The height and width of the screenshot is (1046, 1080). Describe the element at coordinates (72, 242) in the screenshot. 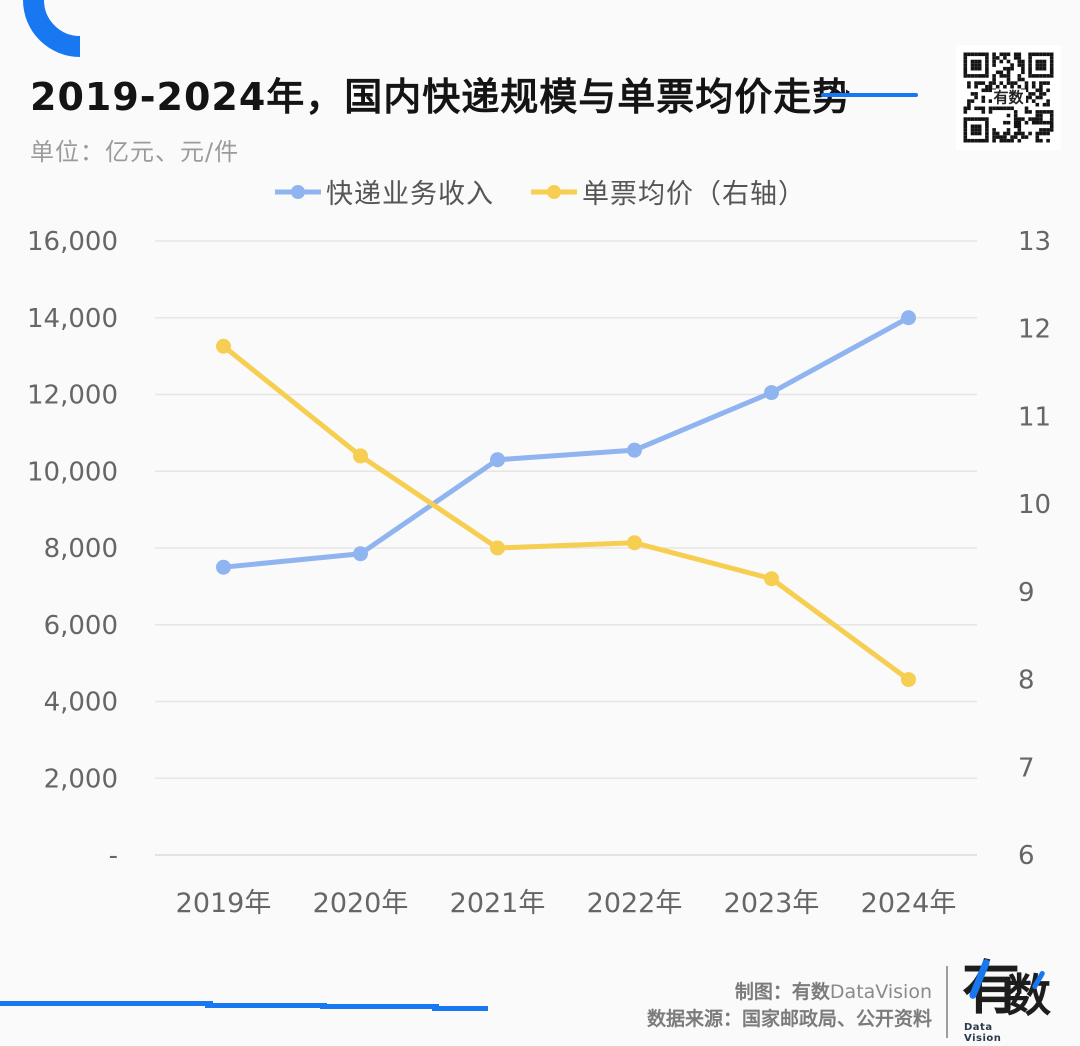

I see `y-axis-label-left: 16,000` at that location.